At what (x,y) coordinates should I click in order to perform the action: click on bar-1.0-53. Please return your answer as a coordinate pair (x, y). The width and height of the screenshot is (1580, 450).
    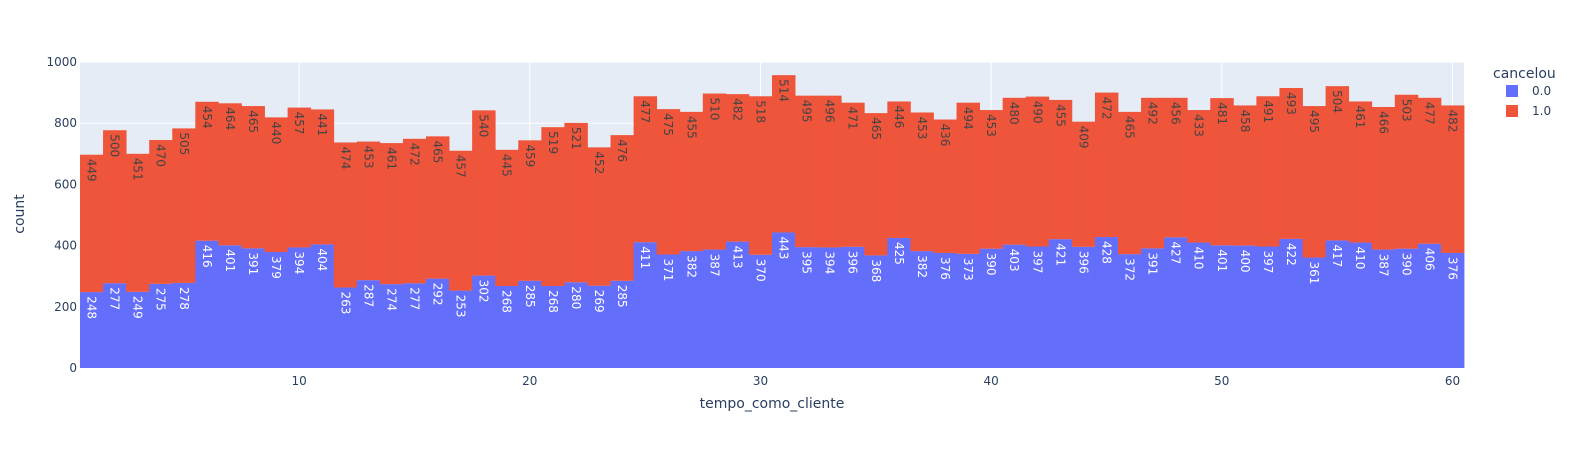
    Looking at the image, I should click on (1291, 163).